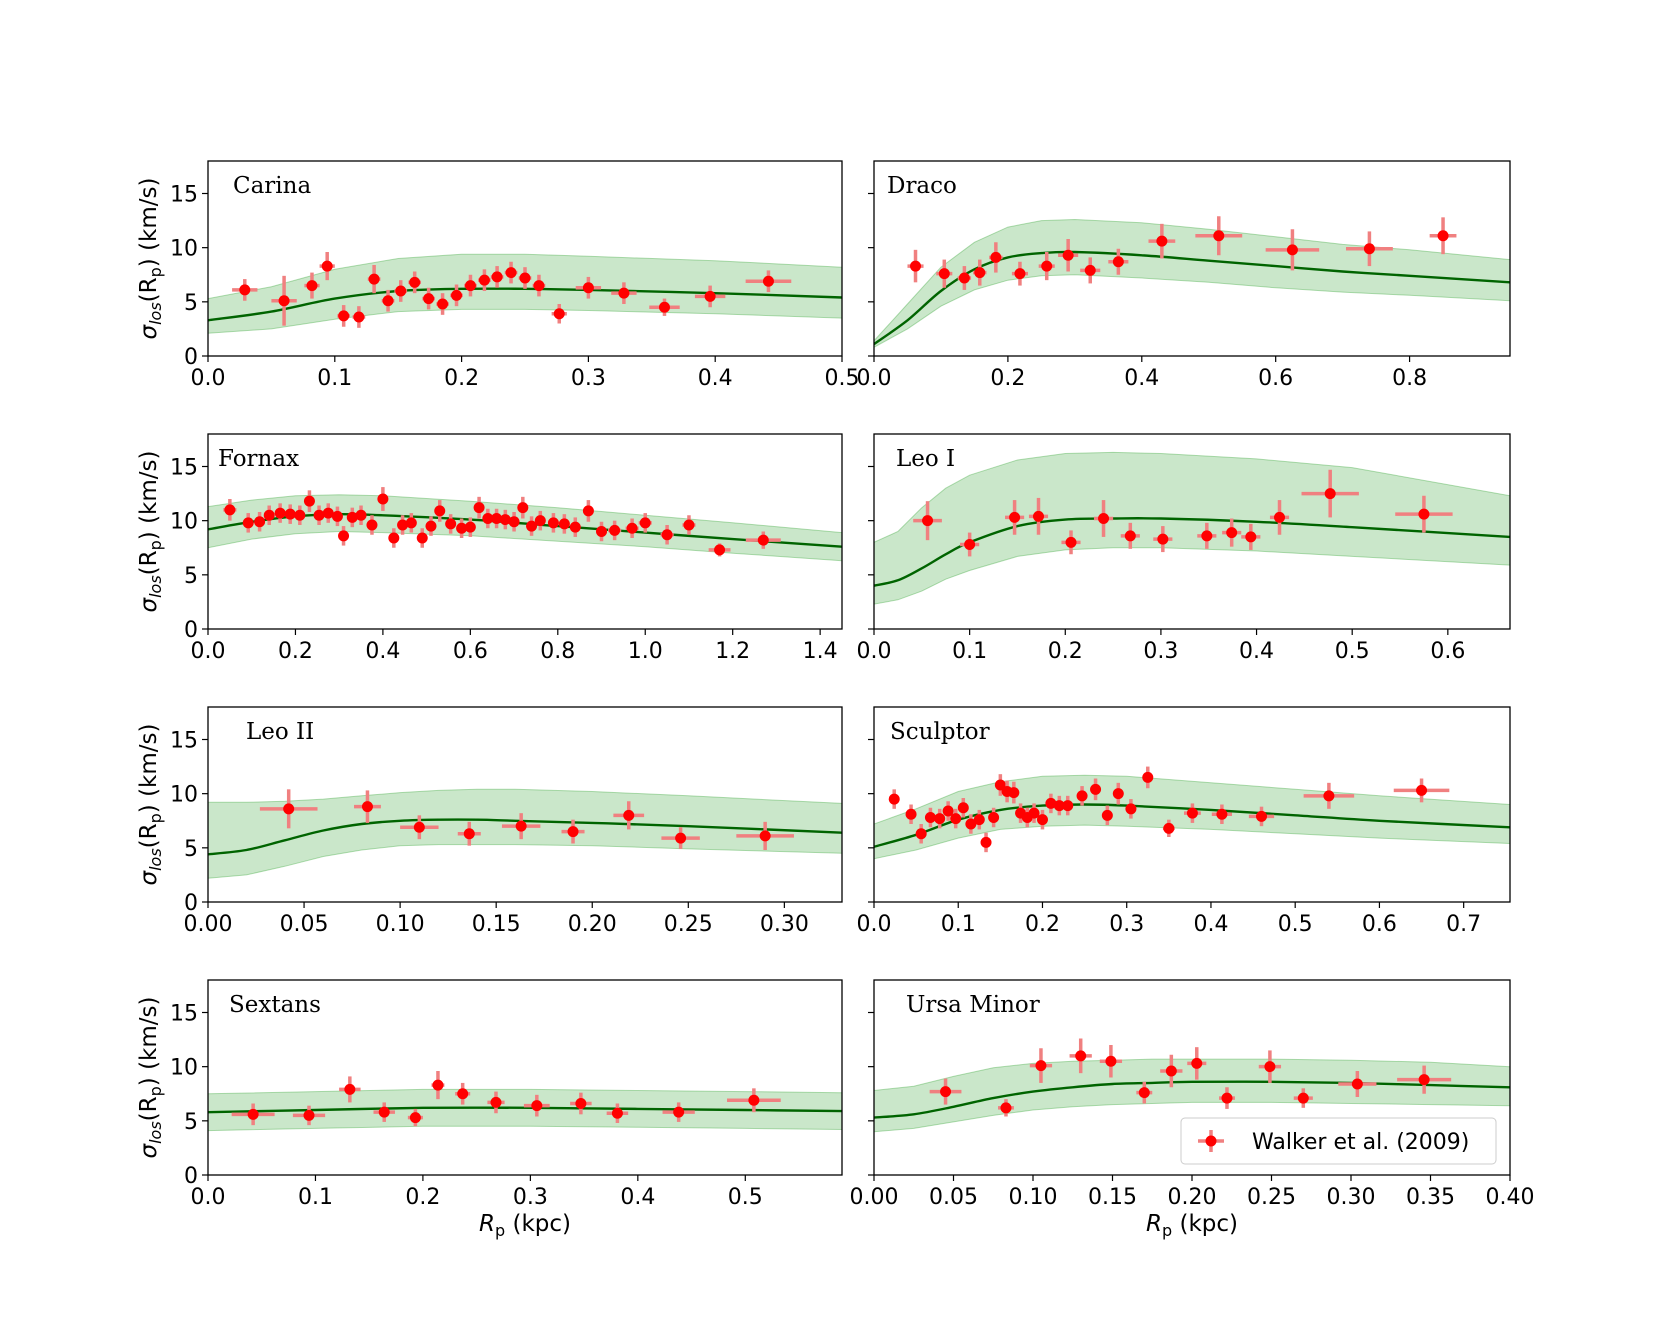  What do you see at coordinates (525, 530) in the screenshot?
I see `model-curve-fornax` at bounding box center [525, 530].